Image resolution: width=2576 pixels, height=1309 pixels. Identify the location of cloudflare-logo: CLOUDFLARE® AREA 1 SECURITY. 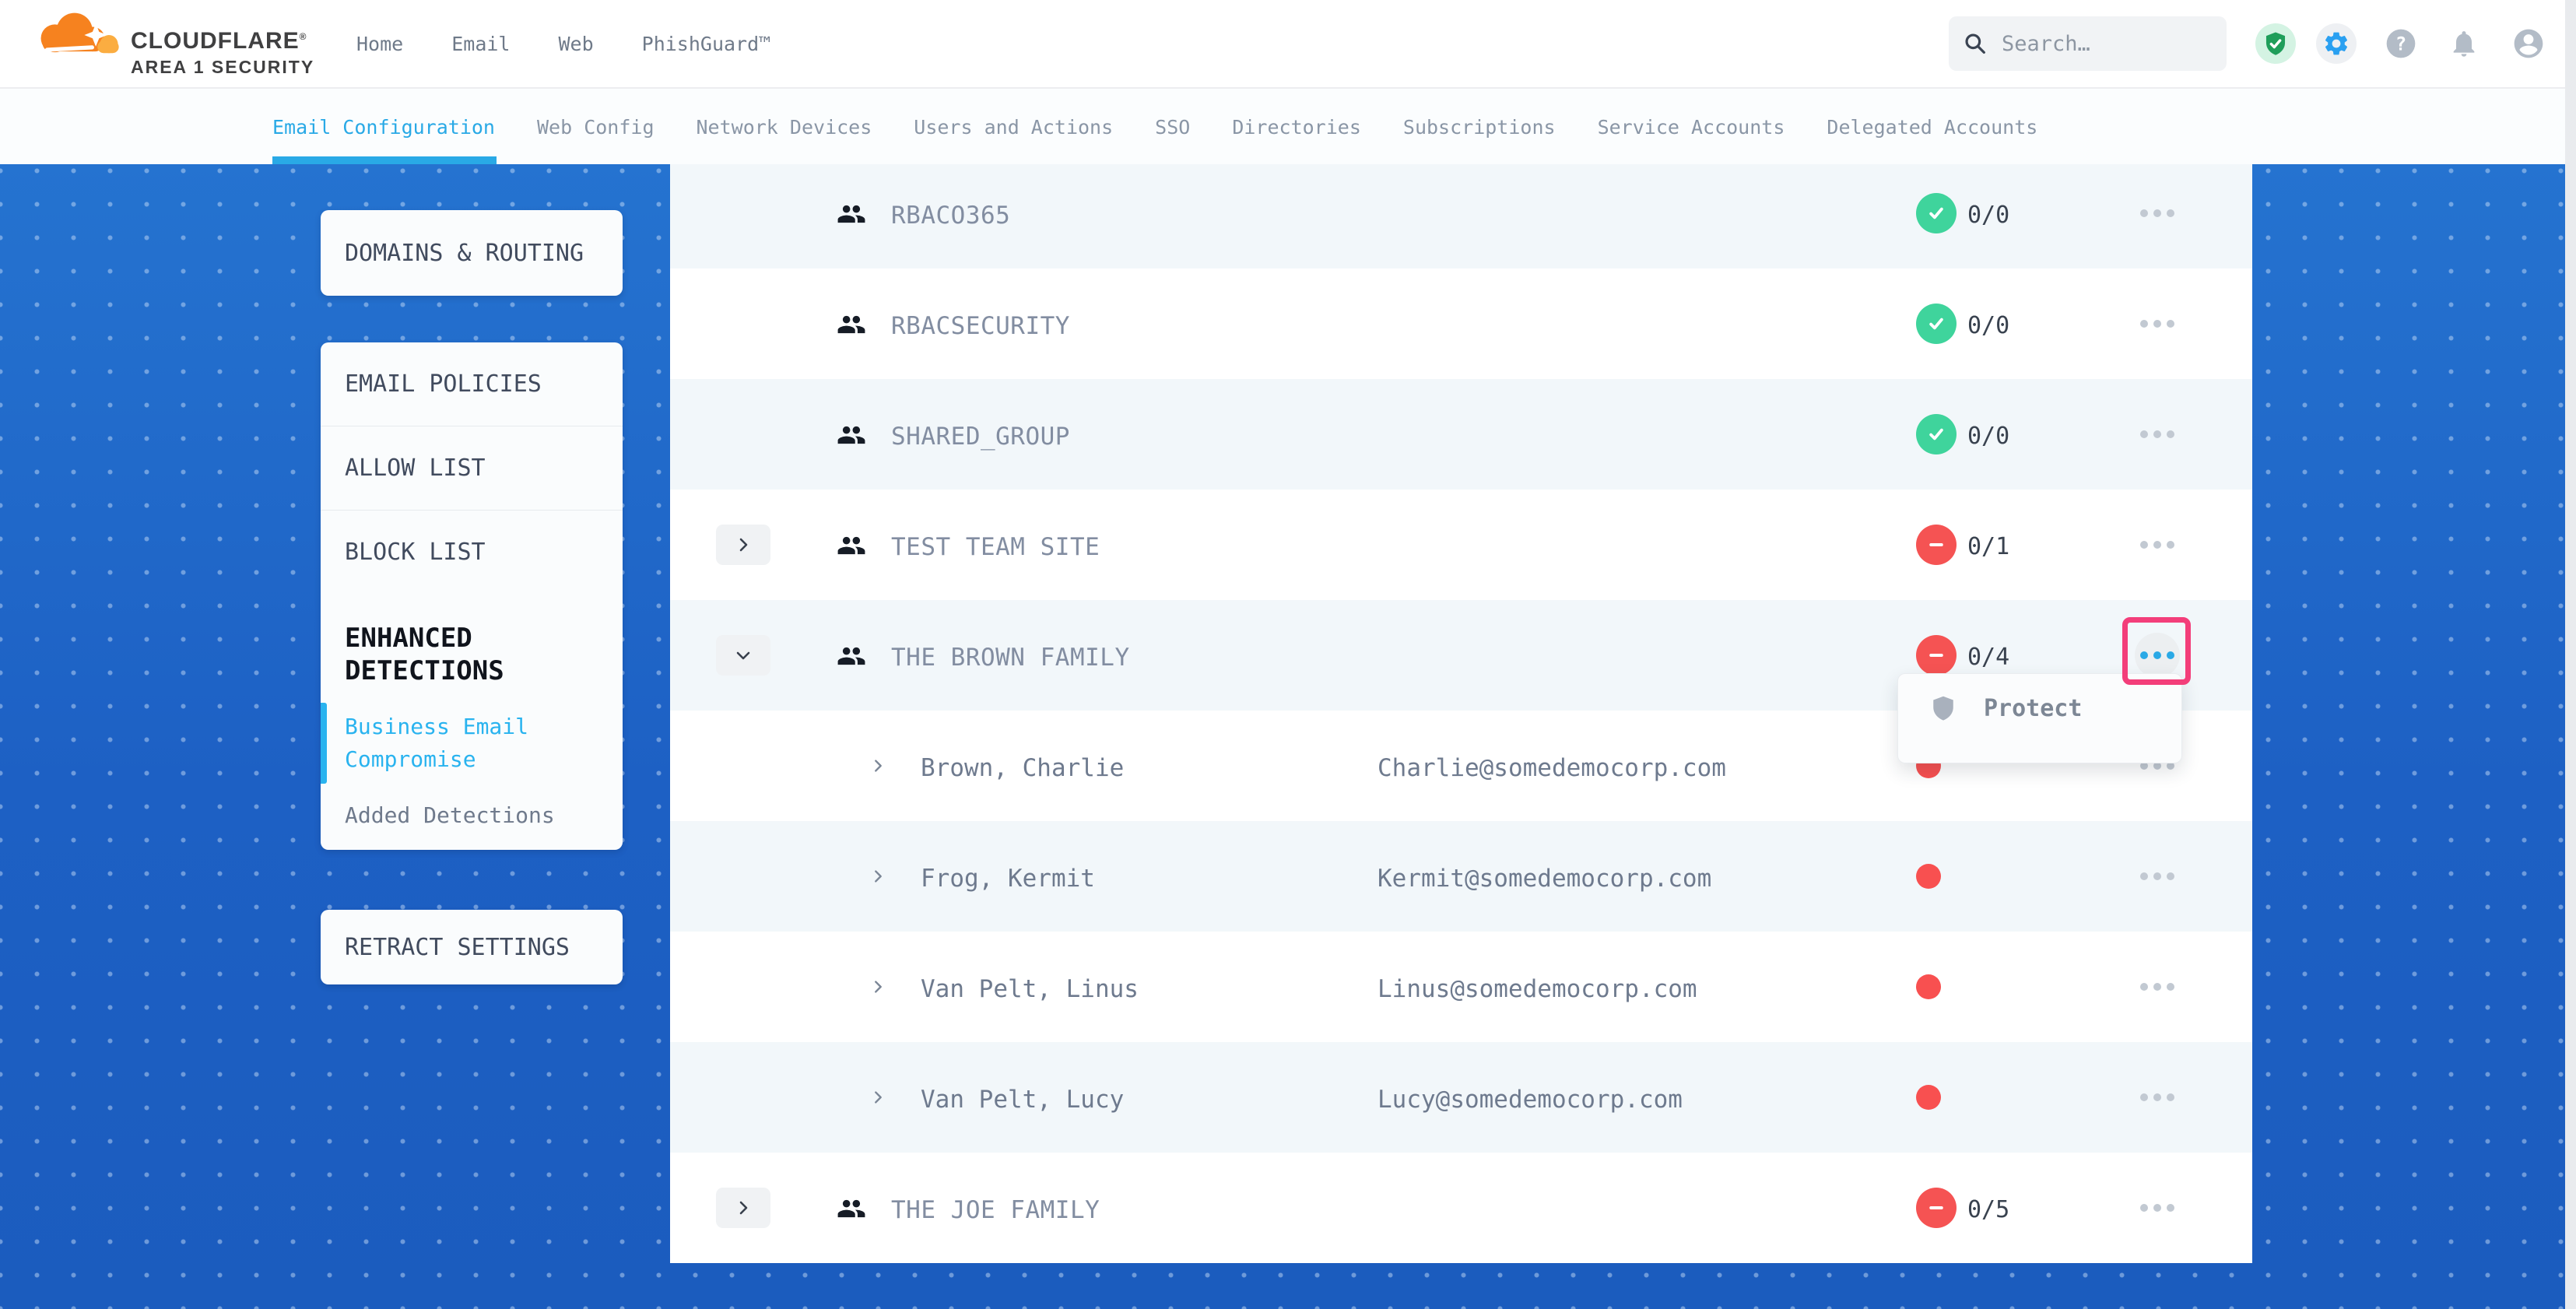
(174, 41).